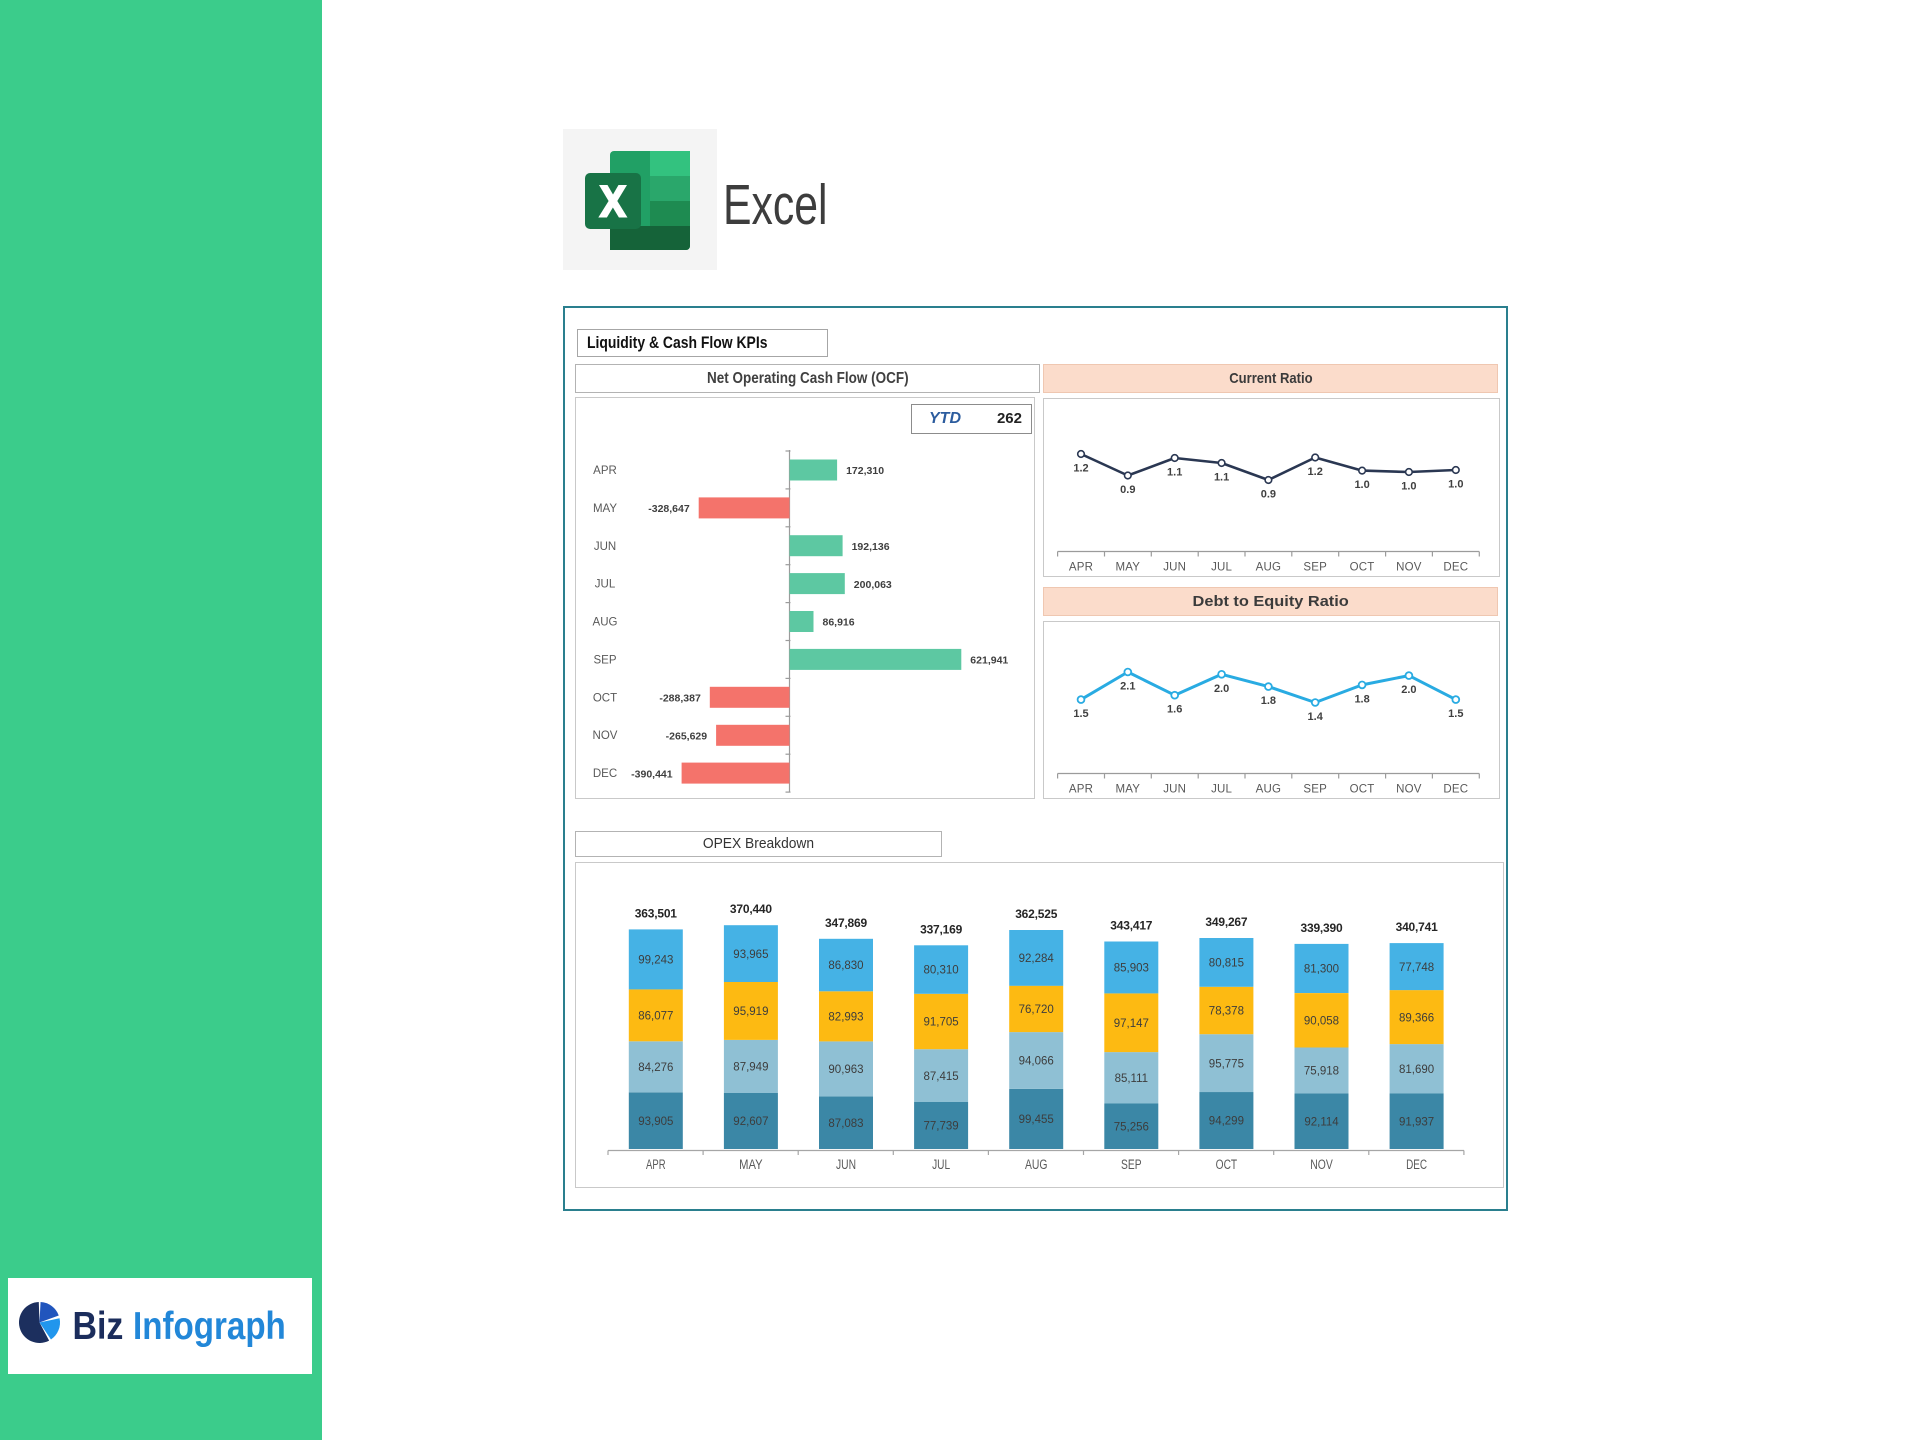 The width and height of the screenshot is (1920, 1440). What do you see at coordinates (865, 471) in the screenshot?
I see `svg-text: 172,310` at bounding box center [865, 471].